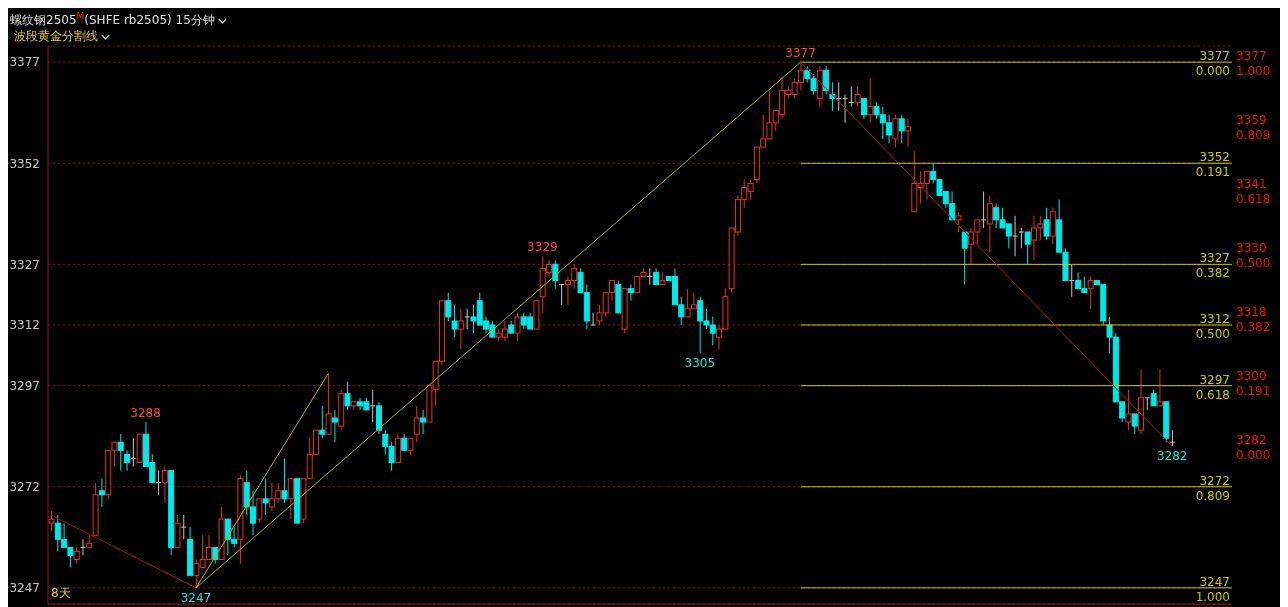  Describe the element at coordinates (1212, 165) in the screenshot. I see `ref-line-label: 3352 0.191` at that location.